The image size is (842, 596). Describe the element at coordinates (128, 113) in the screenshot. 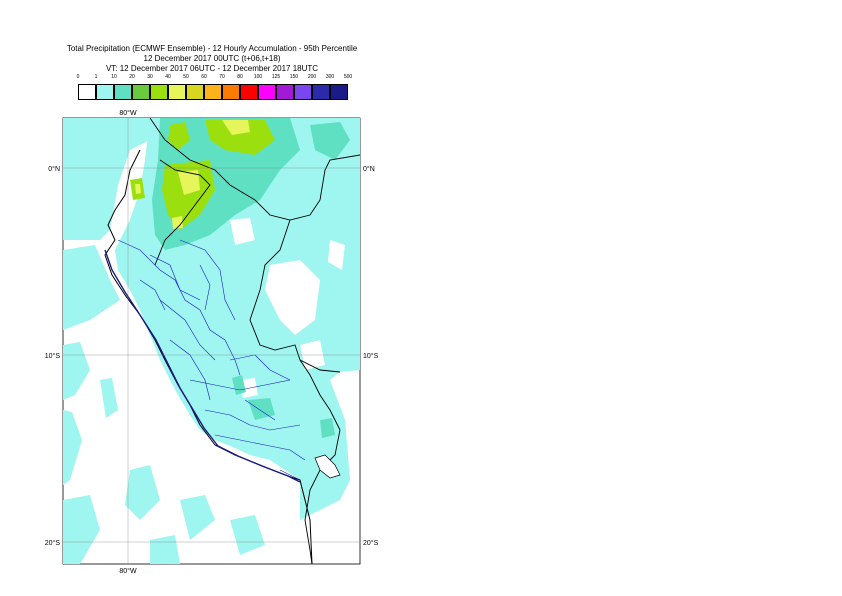

I see `lon-label-top: 80°W` at that location.